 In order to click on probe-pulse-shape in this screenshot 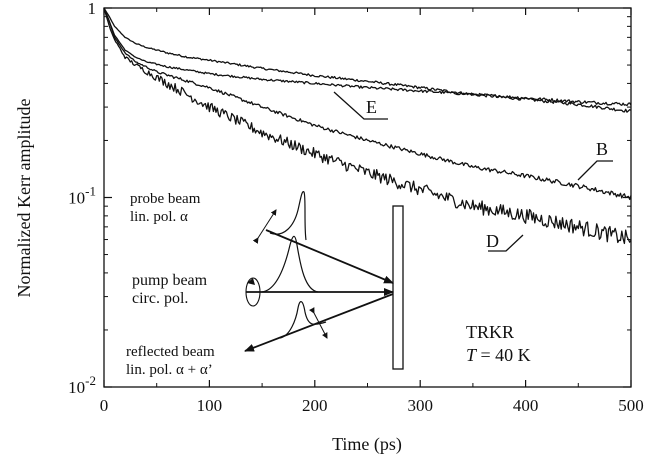, I will do `click(288, 216)`.